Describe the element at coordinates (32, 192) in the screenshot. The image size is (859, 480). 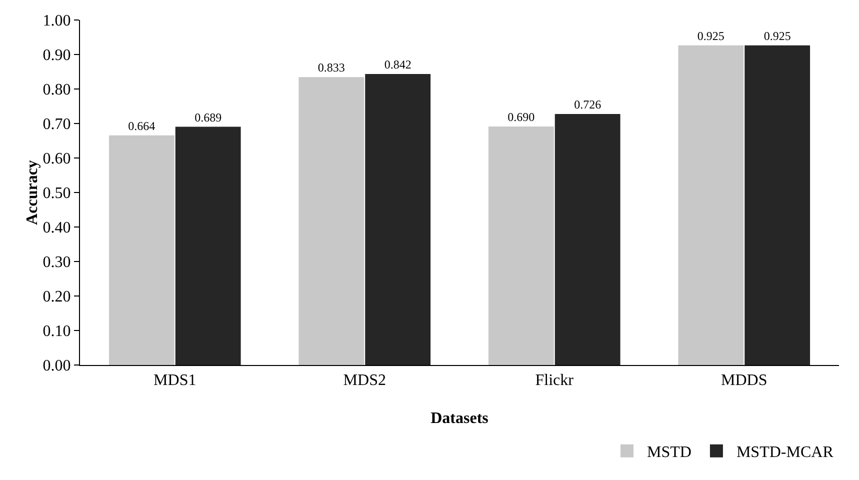
I see `y-axis-title: Accuracy` at that location.